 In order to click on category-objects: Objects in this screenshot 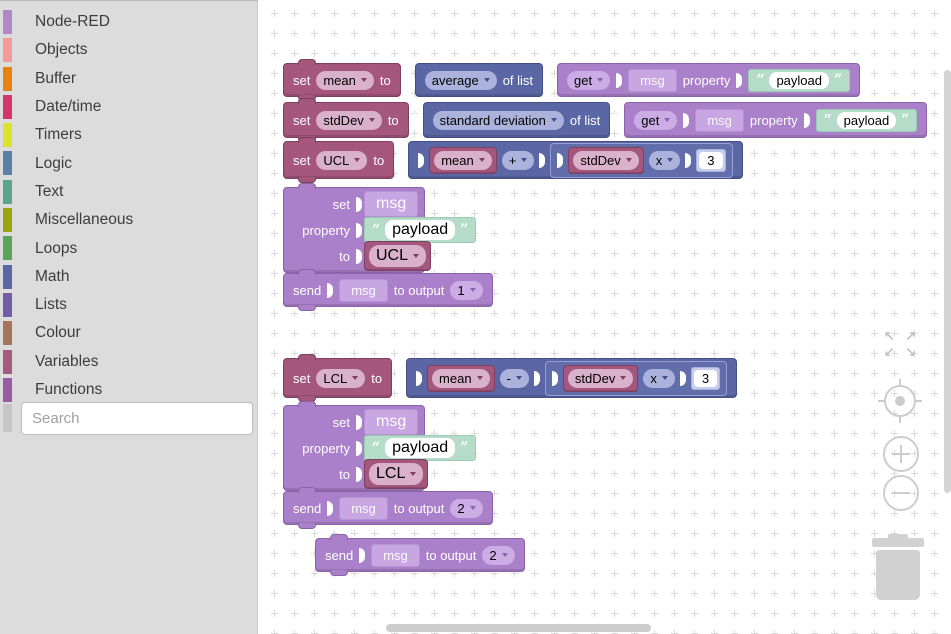, I will do `click(128, 50)`.